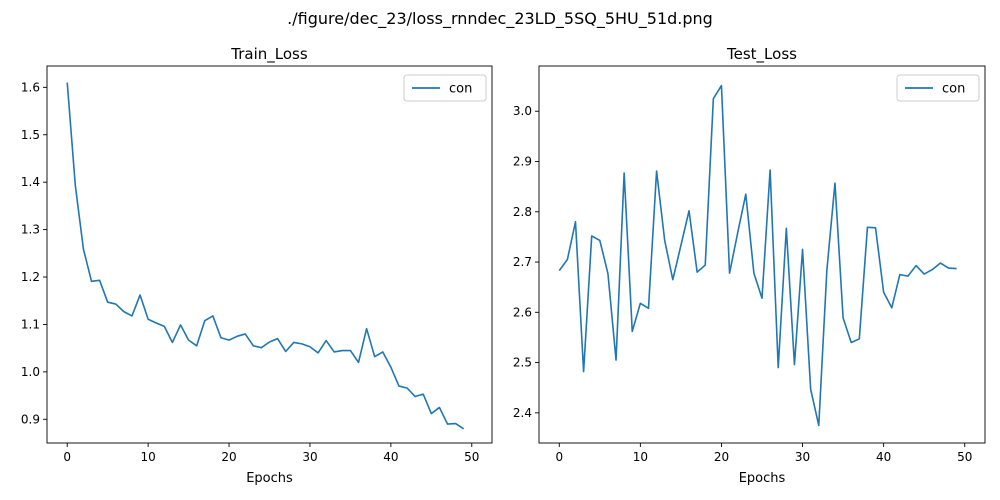 The width and height of the screenshot is (1000, 500). Describe the element at coordinates (883, 457) in the screenshot. I see `test-xtick-label: 40` at that location.